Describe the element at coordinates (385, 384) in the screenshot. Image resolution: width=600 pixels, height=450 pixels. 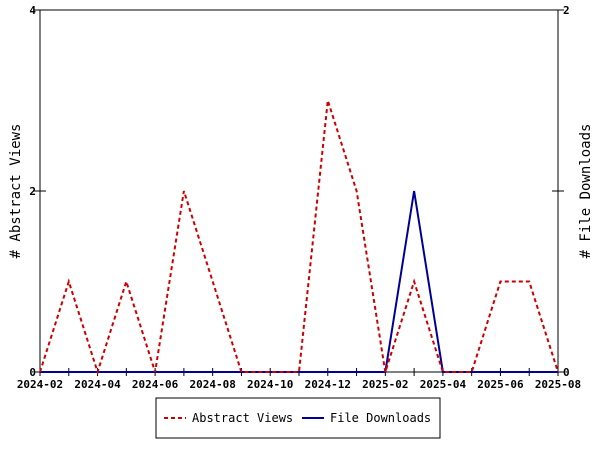
I see `x-tick-label: 2025-02` at that location.